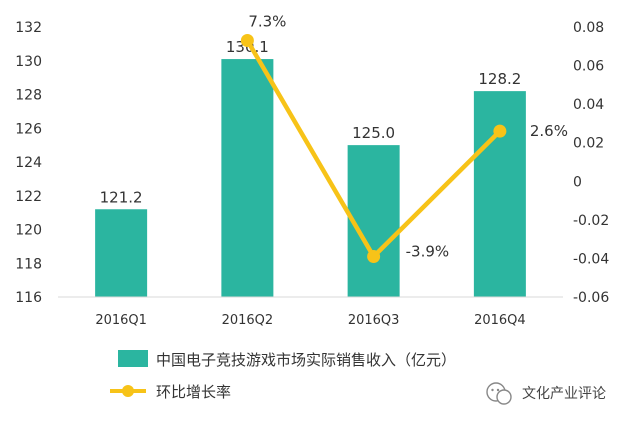 The width and height of the screenshot is (629, 423). What do you see at coordinates (121, 320) in the screenshot?
I see `x-tick-label: 2016Q1` at bounding box center [121, 320].